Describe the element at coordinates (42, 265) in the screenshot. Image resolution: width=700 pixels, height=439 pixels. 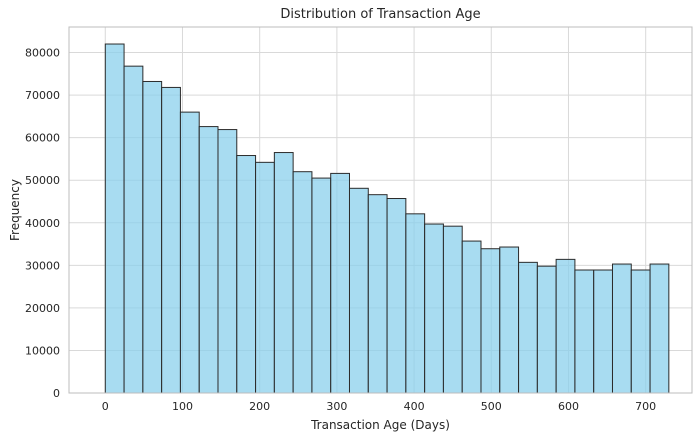
I see `y-tick-label: 30000` at that location.